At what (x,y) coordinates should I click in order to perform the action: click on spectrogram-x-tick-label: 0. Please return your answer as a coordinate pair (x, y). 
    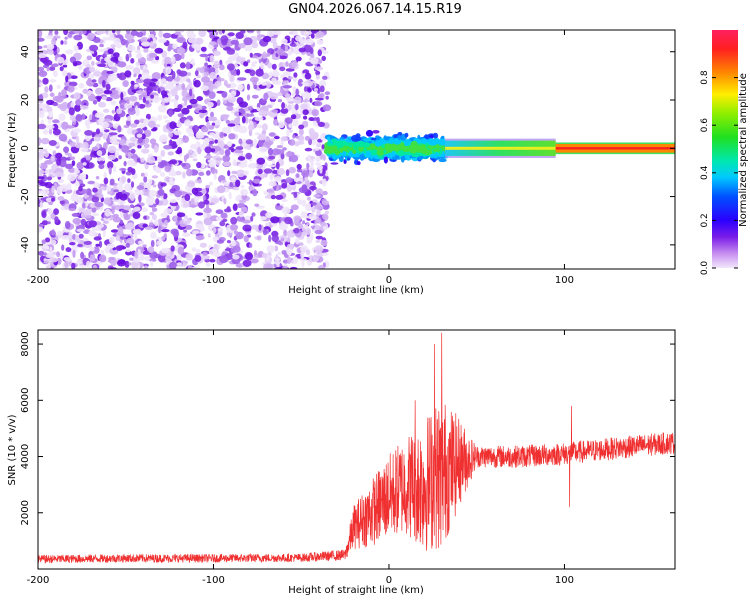
    Looking at the image, I should click on (389, 280).